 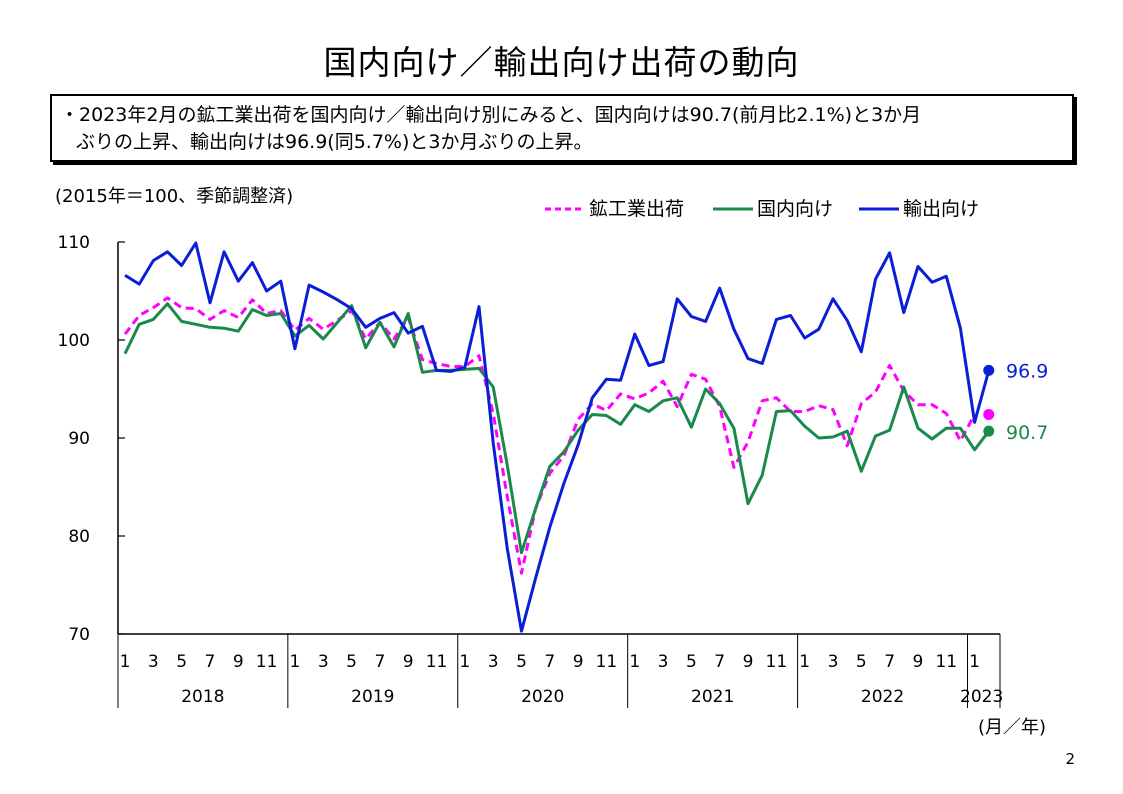 What do you see at coordinates (1027, 433) in the screenshot?
I see `end-label-domestic: 90.7` at bounding box center [1027, 433].